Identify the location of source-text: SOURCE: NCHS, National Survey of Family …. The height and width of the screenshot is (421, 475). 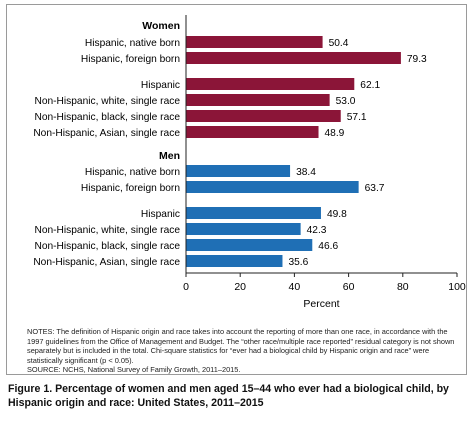
(134, 370).